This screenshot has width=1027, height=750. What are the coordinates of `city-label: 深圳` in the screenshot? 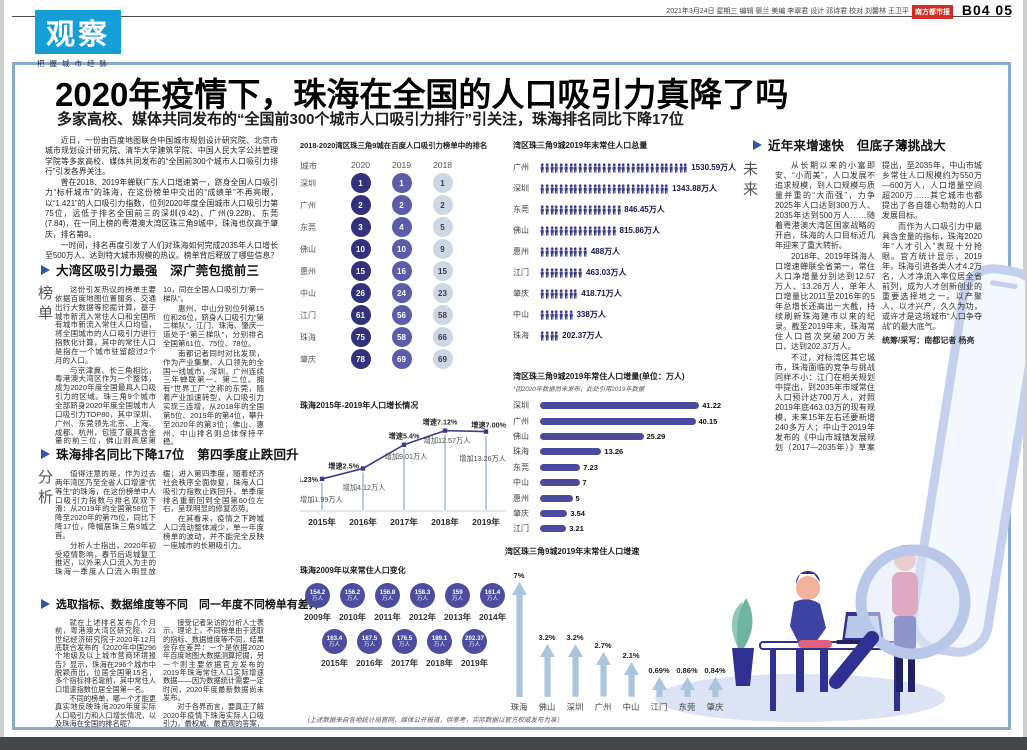 It's located at (308, 183).